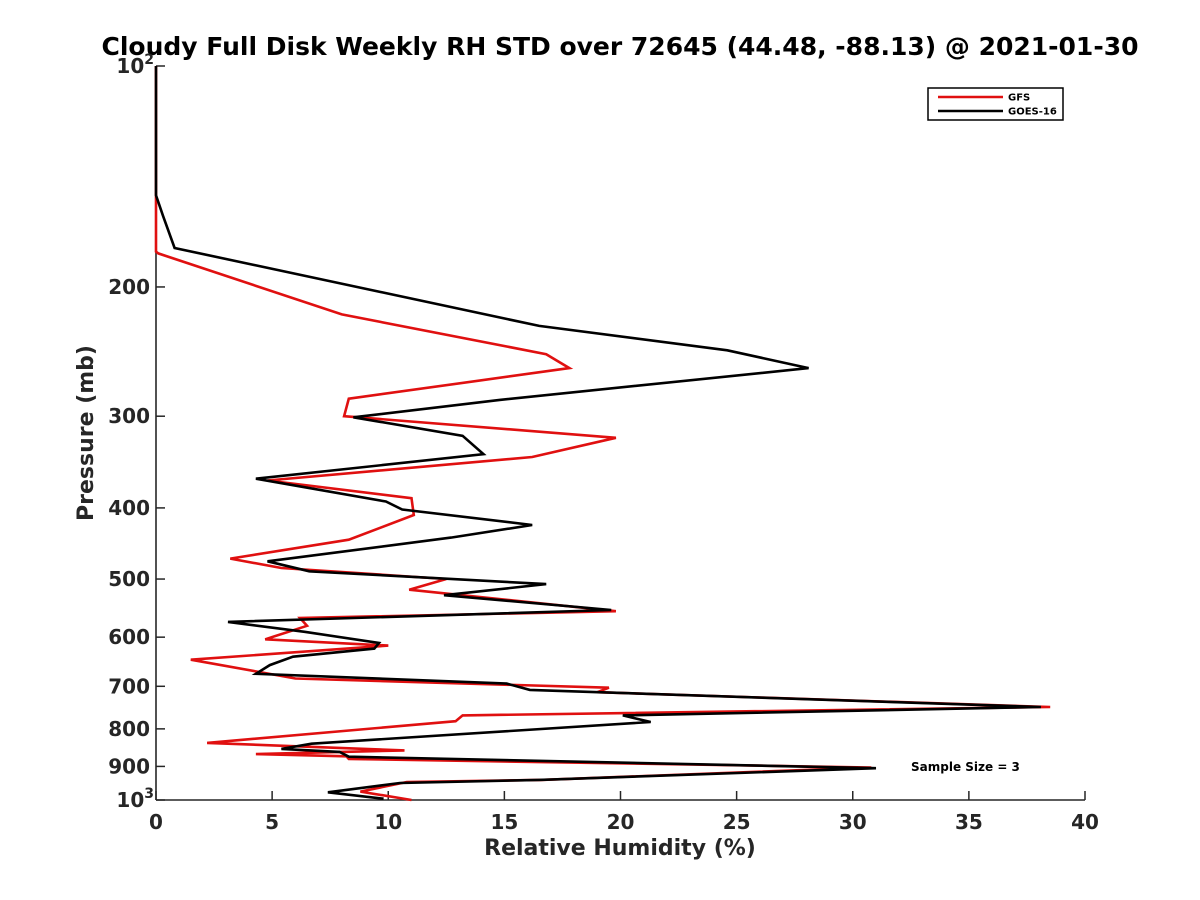 The height and width of the screenshot is (900, 1200). I want to click on x-tick-label: 25, so click(737, 822).